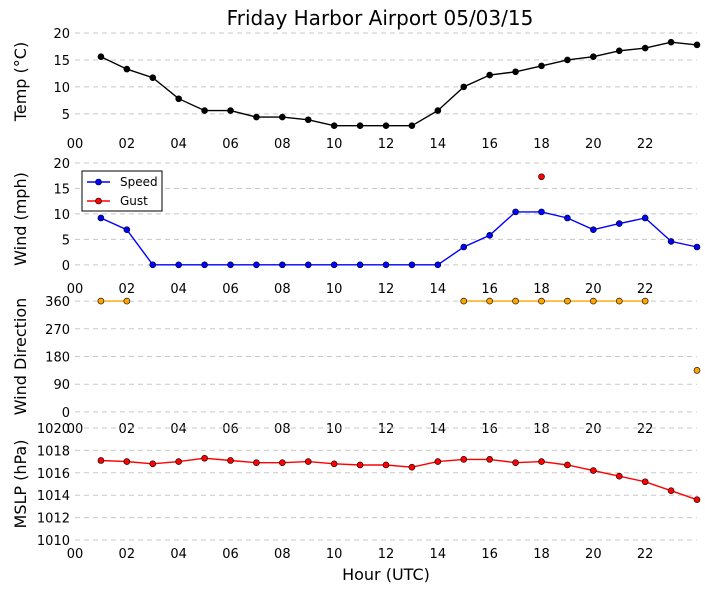 The width and height of the screenshot is (705, 594). What do you see at coordinates (20, 219) in the screenshot?
I see `y-axis-label: Wind (mph)` at bounding box center [20, 219].